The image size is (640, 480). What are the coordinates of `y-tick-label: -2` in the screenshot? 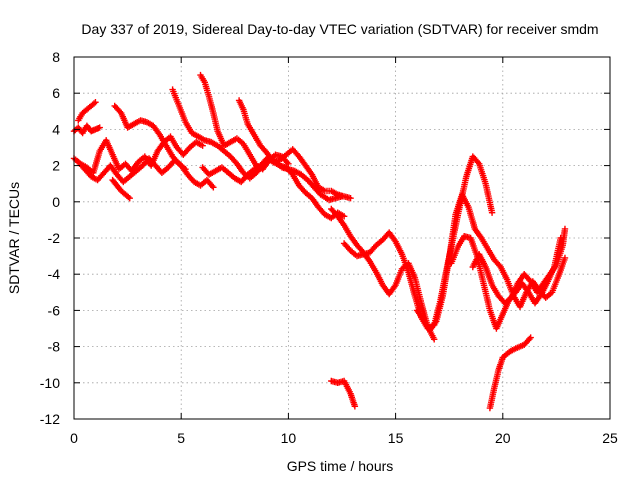 It's located at (54, 238).